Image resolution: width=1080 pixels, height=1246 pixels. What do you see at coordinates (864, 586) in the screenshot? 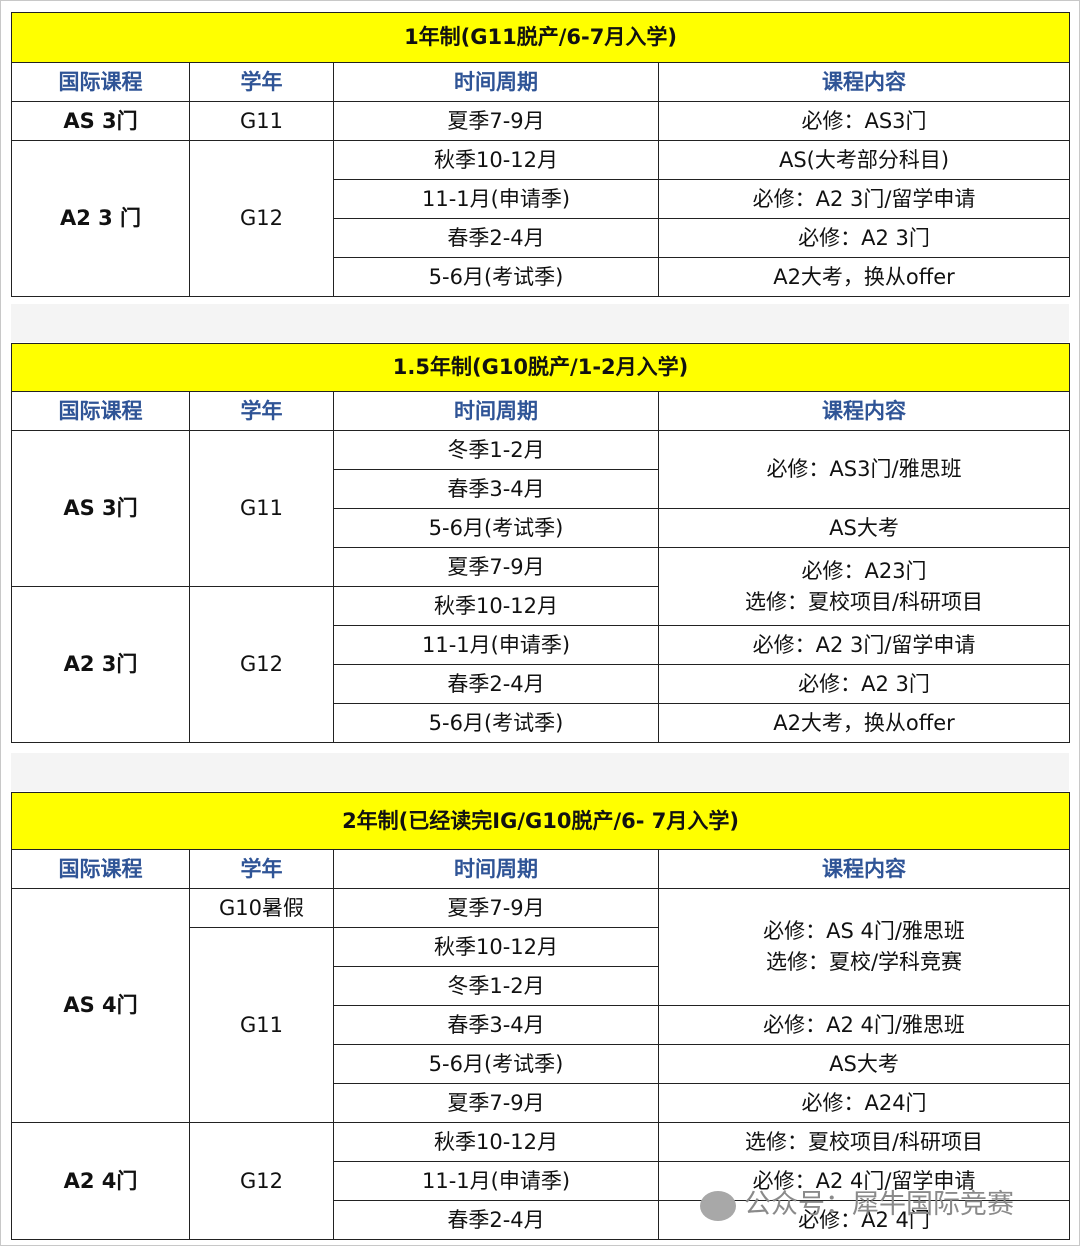
I see `table-cell: 必修：A23门选修：夏校项目/科研项目` at bounding box center [864, 586].